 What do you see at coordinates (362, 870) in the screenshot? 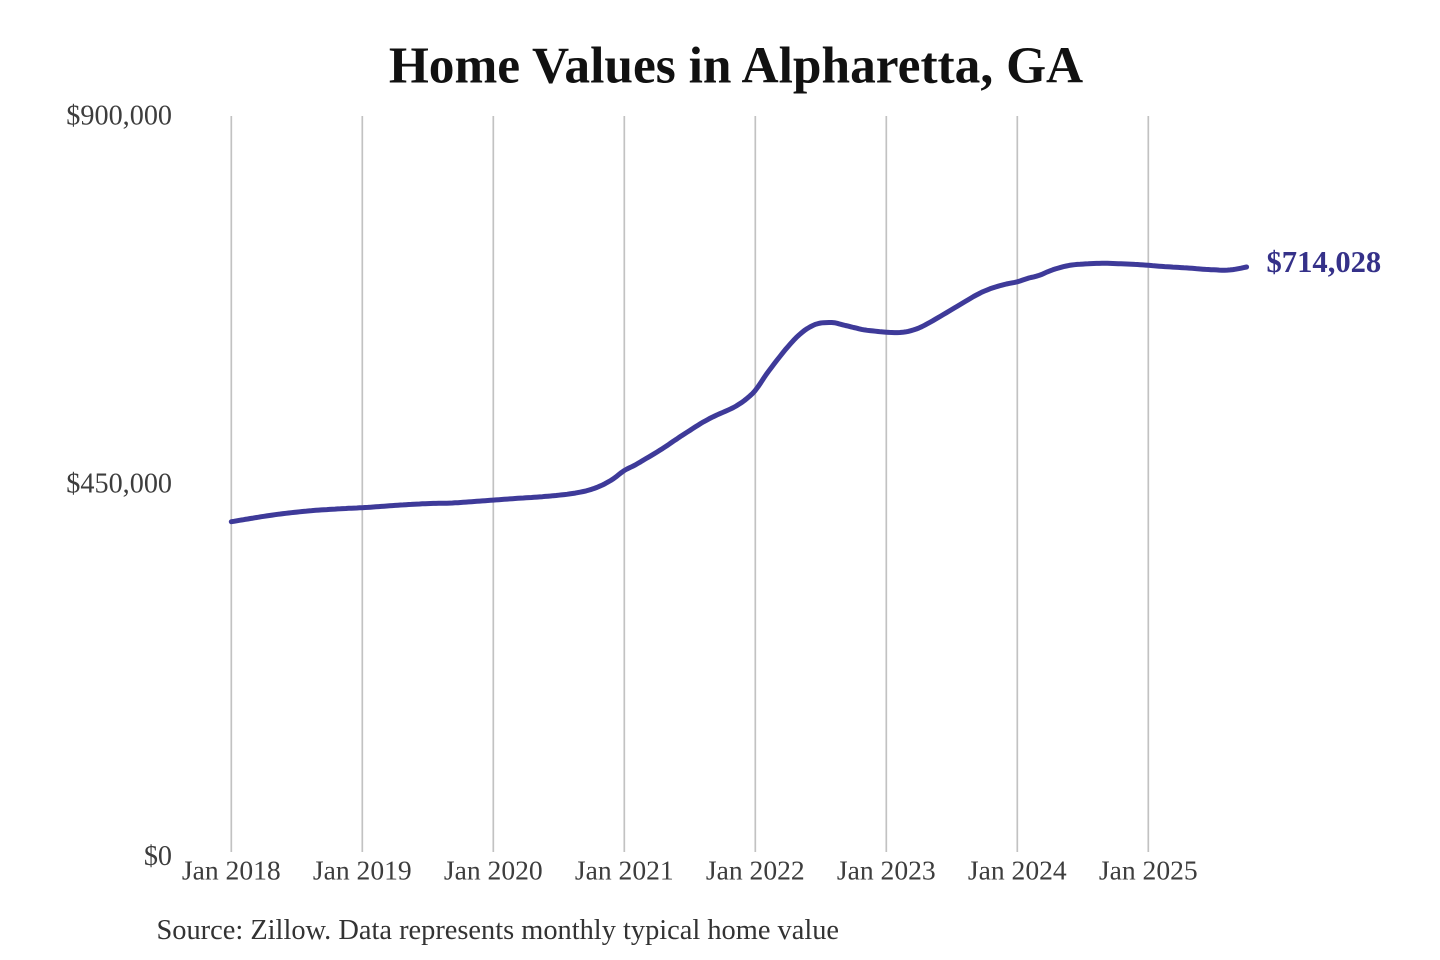
I see `svg-text: Jan 2019` at bounding box center [362, 870].